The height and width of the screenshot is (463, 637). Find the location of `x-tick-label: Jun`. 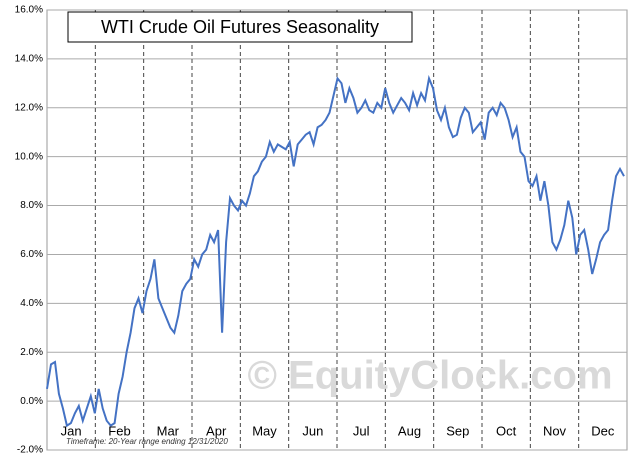

x-tick-label: Jun is located at coordinates (312, 430).